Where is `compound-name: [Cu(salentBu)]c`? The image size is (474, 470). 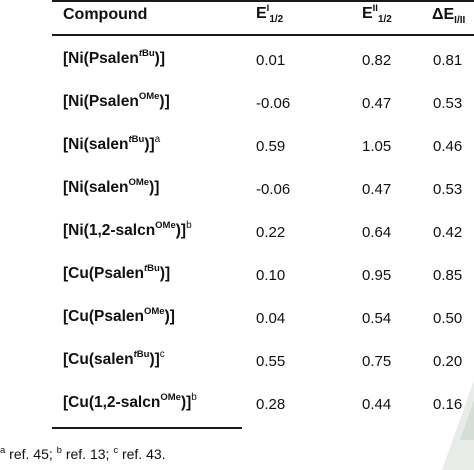
compound-name: [Cu(salentBu)]c is located at coordinates (114, 358).